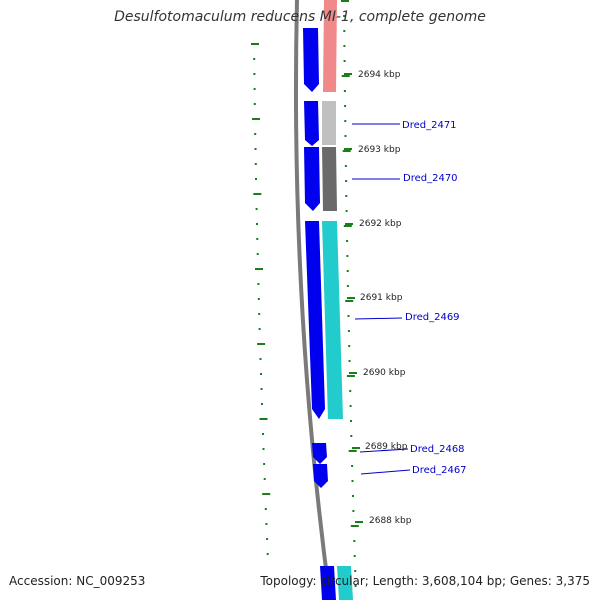 The image size is (600, 600). Describe the element at coordinates (329, 179) in the screenshot. I see `cog-block-dark-gray` at that location.